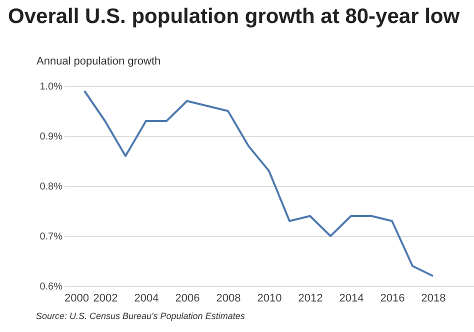 This screenshot has height=332, width=474. Describe the element at coordinates (187, 298) in the screenshot. I see `x-tick-label: 2006` at that location.